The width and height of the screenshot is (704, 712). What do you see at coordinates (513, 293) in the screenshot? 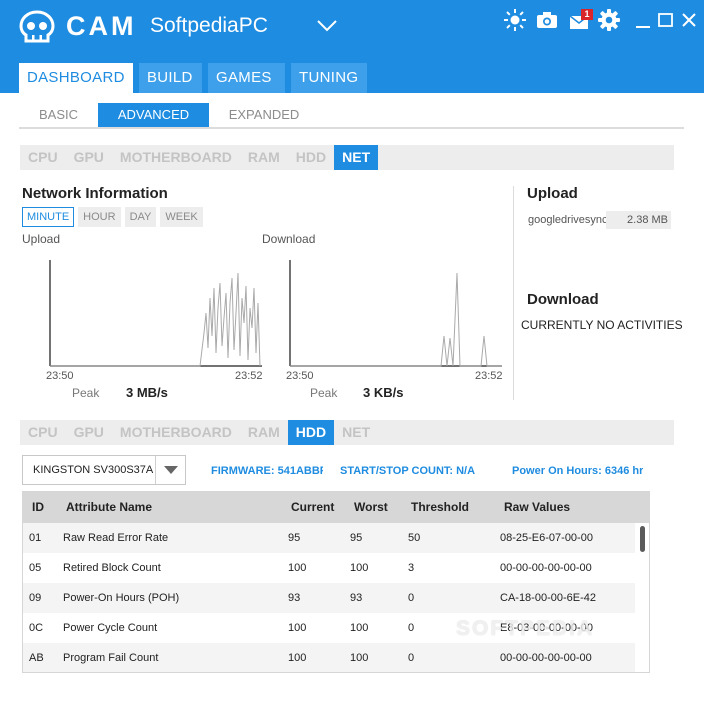
I see `network-divider` at bounding box center [513, 293].